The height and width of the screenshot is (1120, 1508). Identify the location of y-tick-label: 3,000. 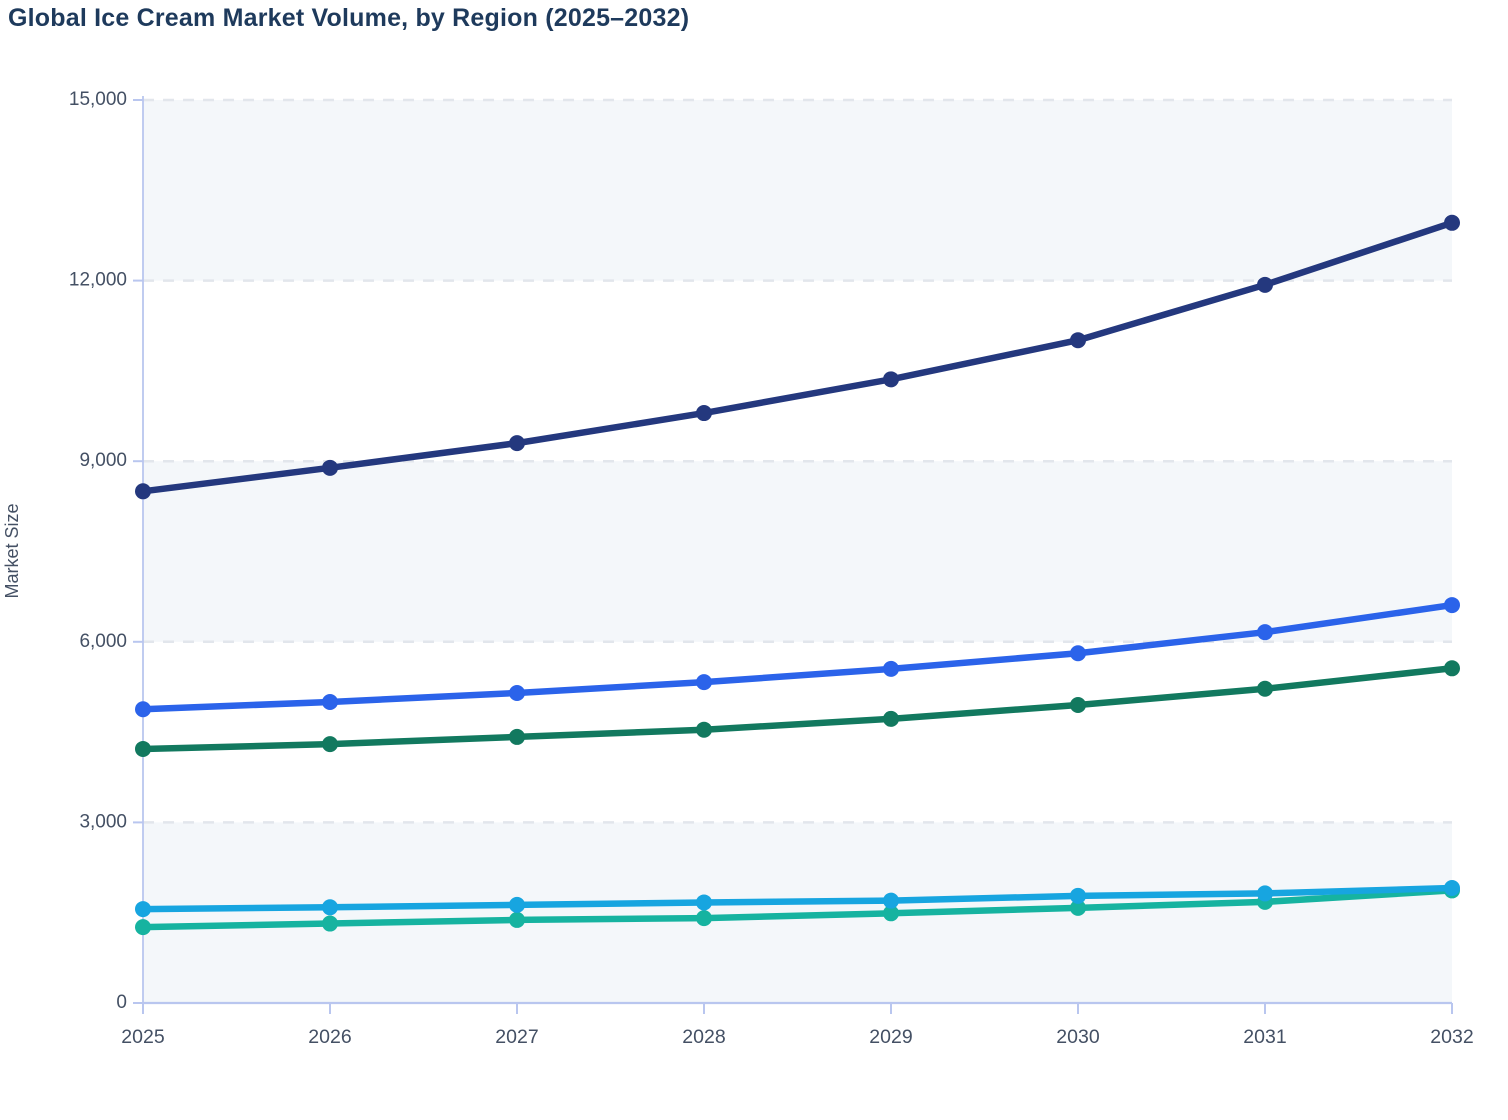
(103, 821).